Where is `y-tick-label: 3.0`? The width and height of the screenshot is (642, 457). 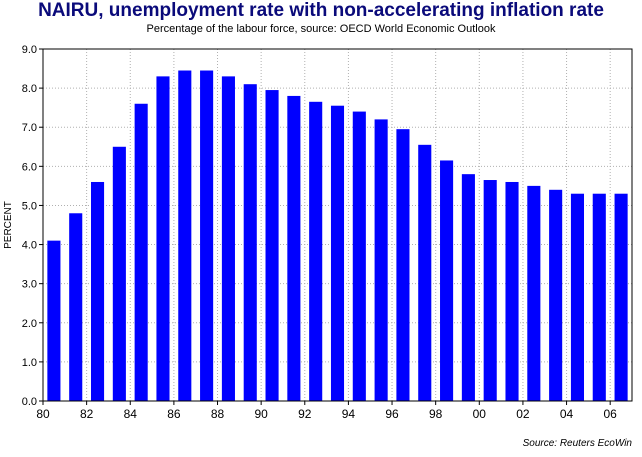
y-tick-label: 3.0 is located at coordinates (29, 285).